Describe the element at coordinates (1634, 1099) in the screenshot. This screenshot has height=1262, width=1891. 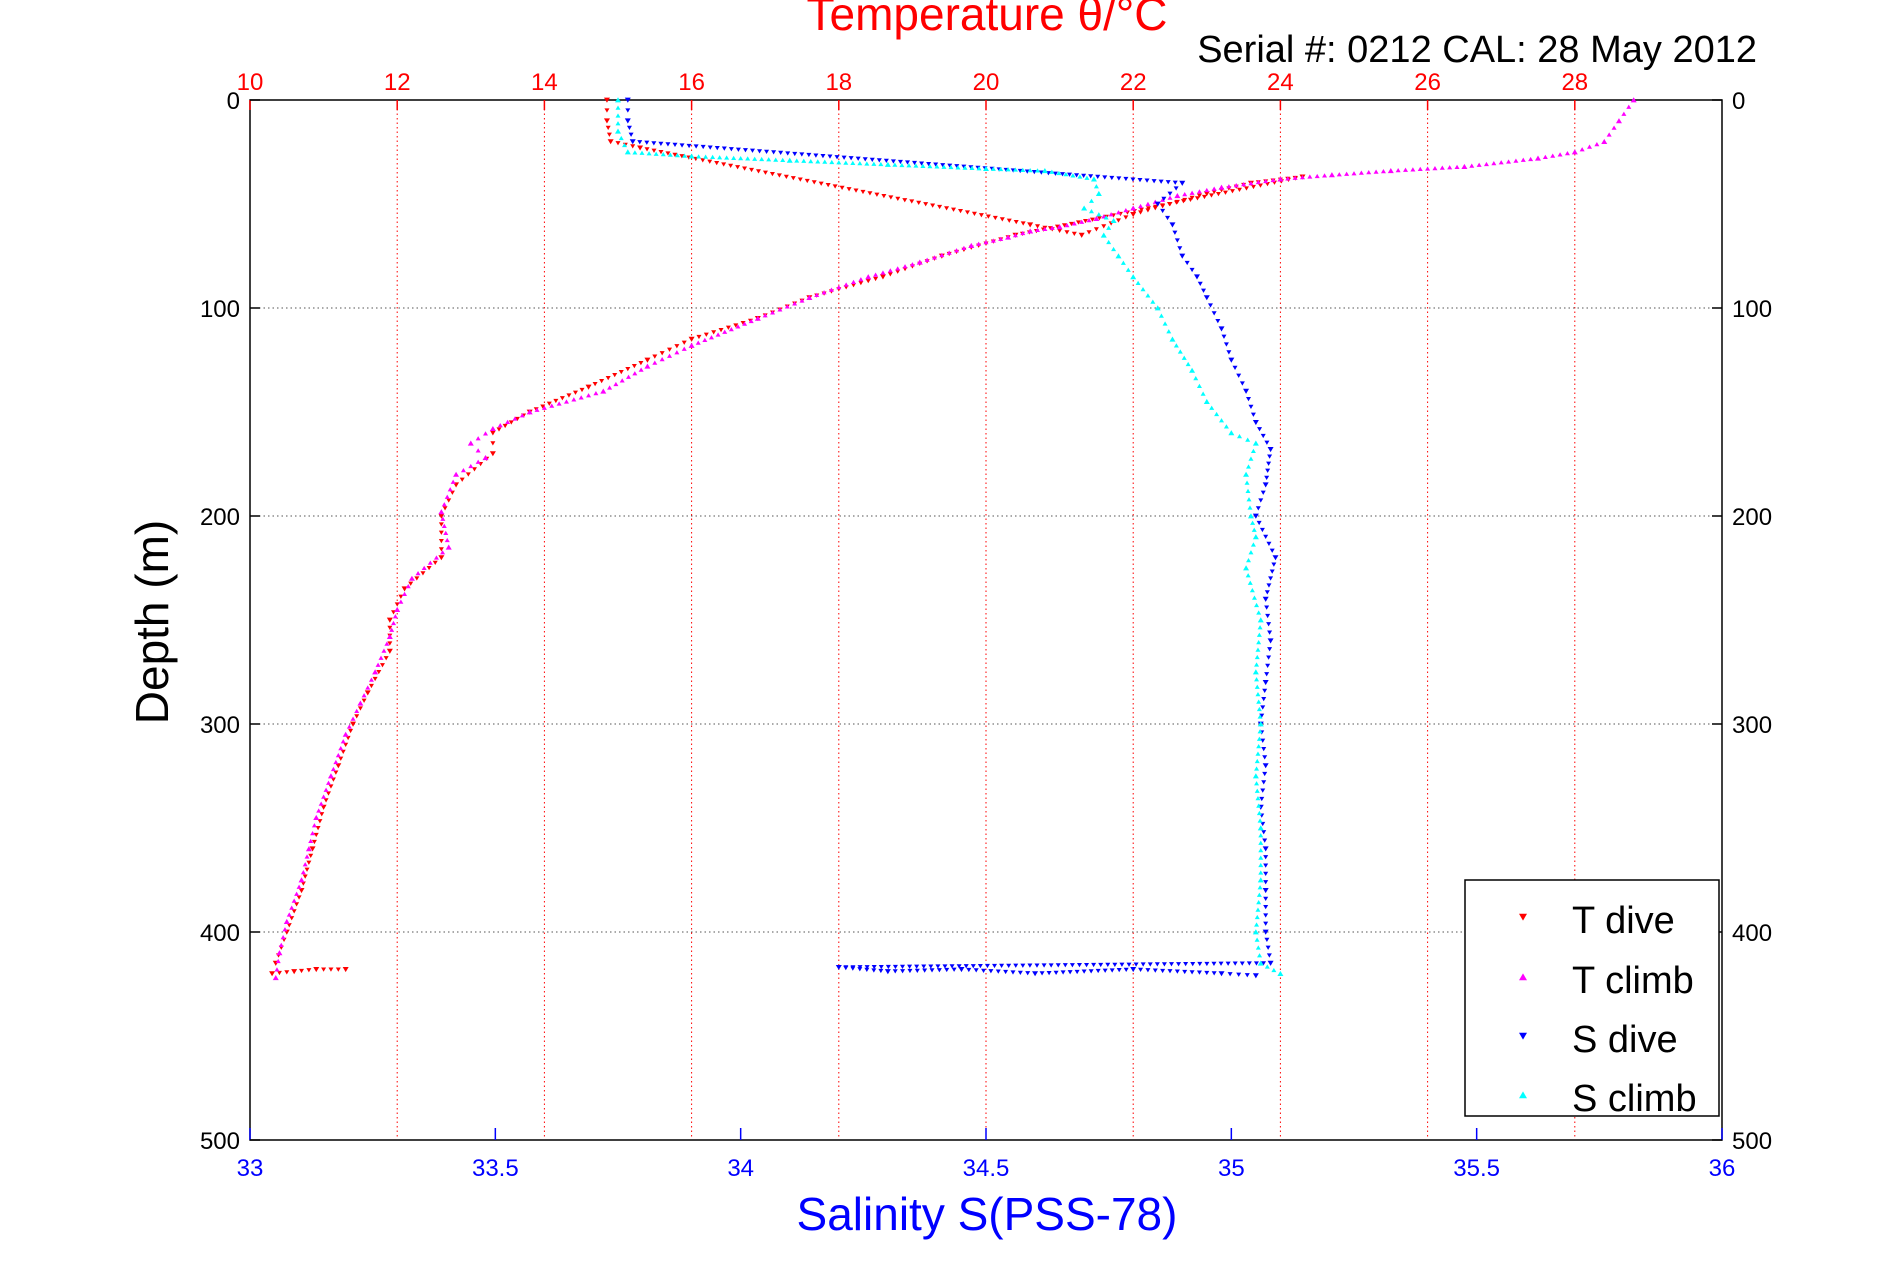
I see `legend-label-s-climb: S climb` at that location.